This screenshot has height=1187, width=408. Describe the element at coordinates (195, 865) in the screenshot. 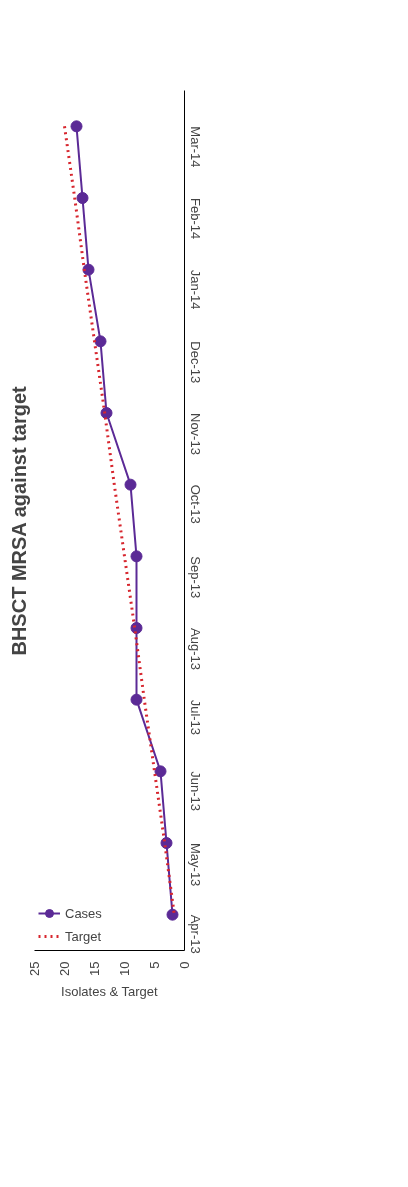

I see `y-tick-label: May-13` at that location.